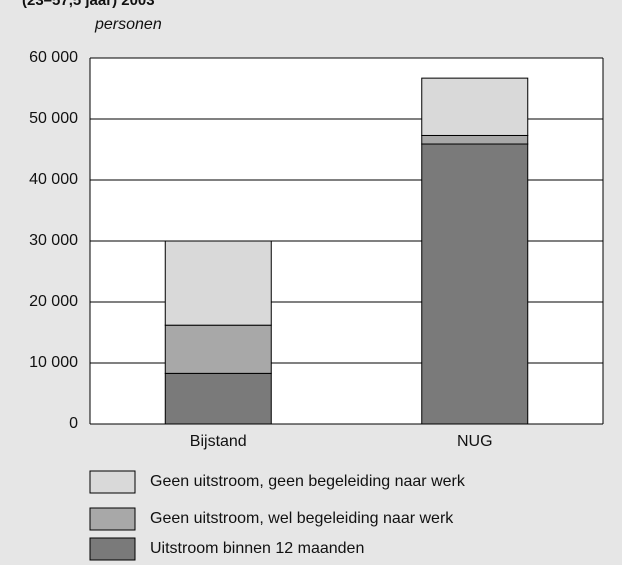 Image resolution: width=622 pixels, height=565 pixels. I want to click on y-tick-label: 30 000, so click(53, 240).